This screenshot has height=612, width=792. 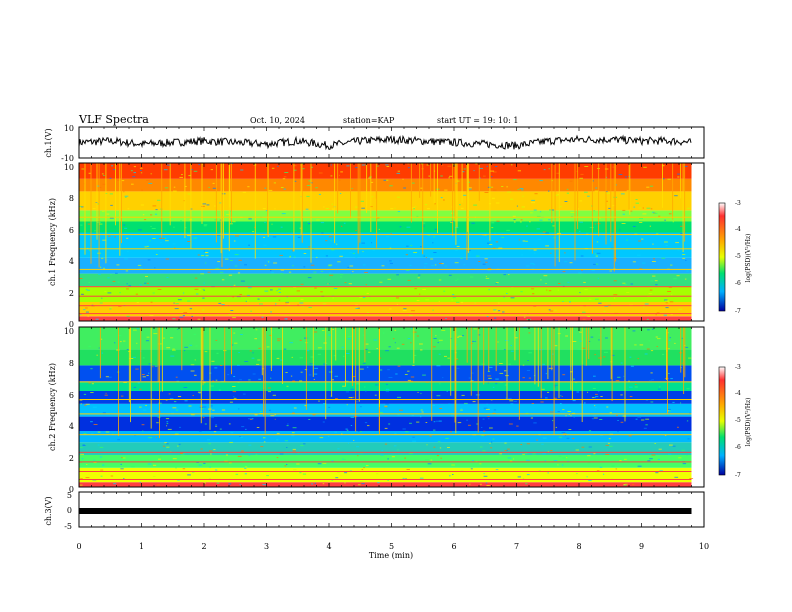 I want to click on time-axis-labels: 0 1 2 3 4 5 6 7 8 9 10 Time (min), so click(x=392, y=551).